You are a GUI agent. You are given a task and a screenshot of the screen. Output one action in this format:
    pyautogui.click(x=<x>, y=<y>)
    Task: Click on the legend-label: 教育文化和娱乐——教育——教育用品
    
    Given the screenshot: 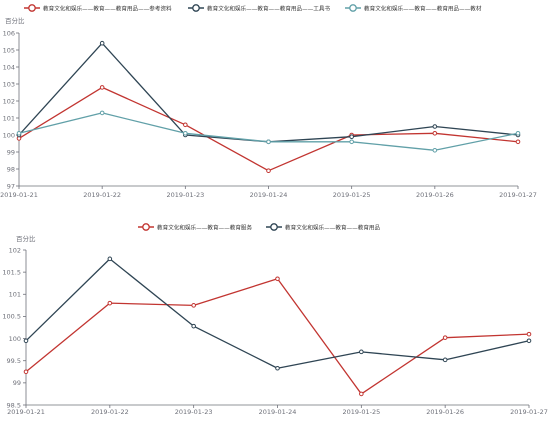 What is the action you would take?
    pyautogui.click(x=333, y=228)
    